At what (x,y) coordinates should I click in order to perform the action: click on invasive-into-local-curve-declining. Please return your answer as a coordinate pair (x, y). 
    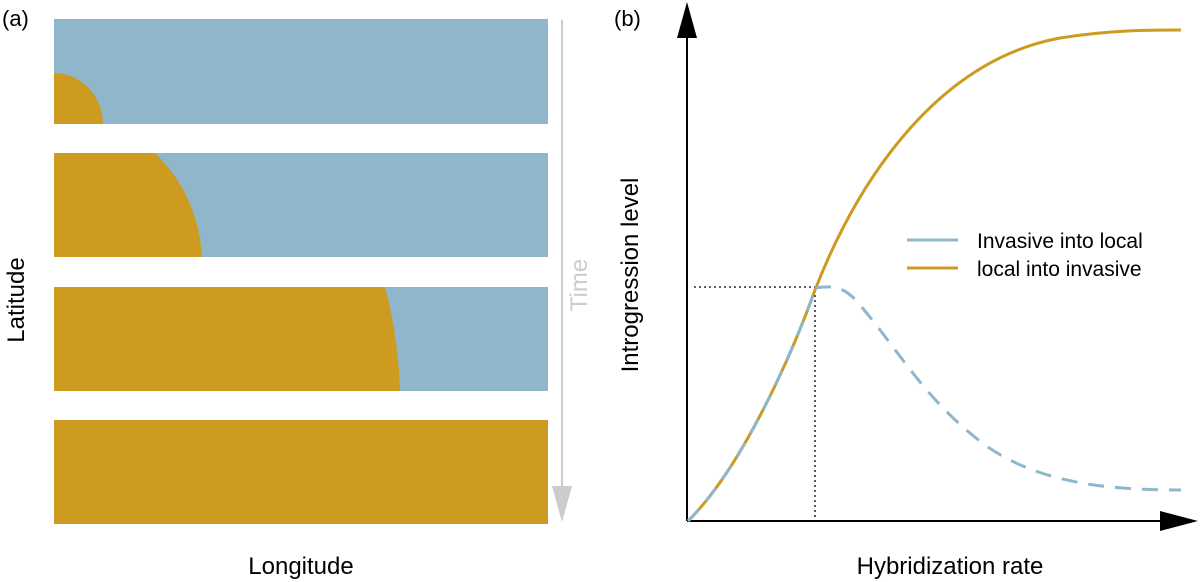
    Looking at the image, I should click on (998, 388).